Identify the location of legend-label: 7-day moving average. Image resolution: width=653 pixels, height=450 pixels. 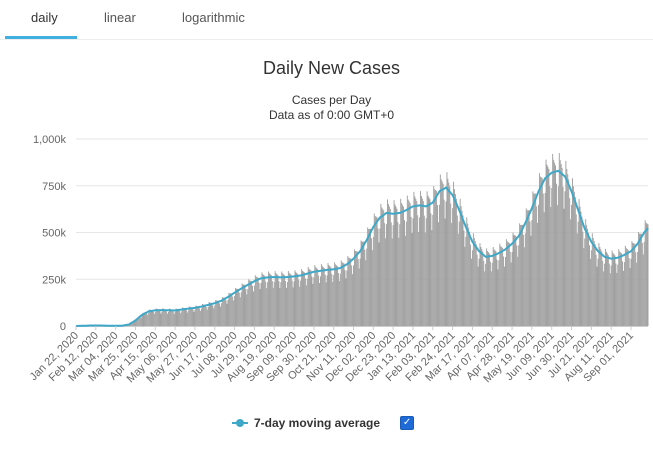
(317, 423).